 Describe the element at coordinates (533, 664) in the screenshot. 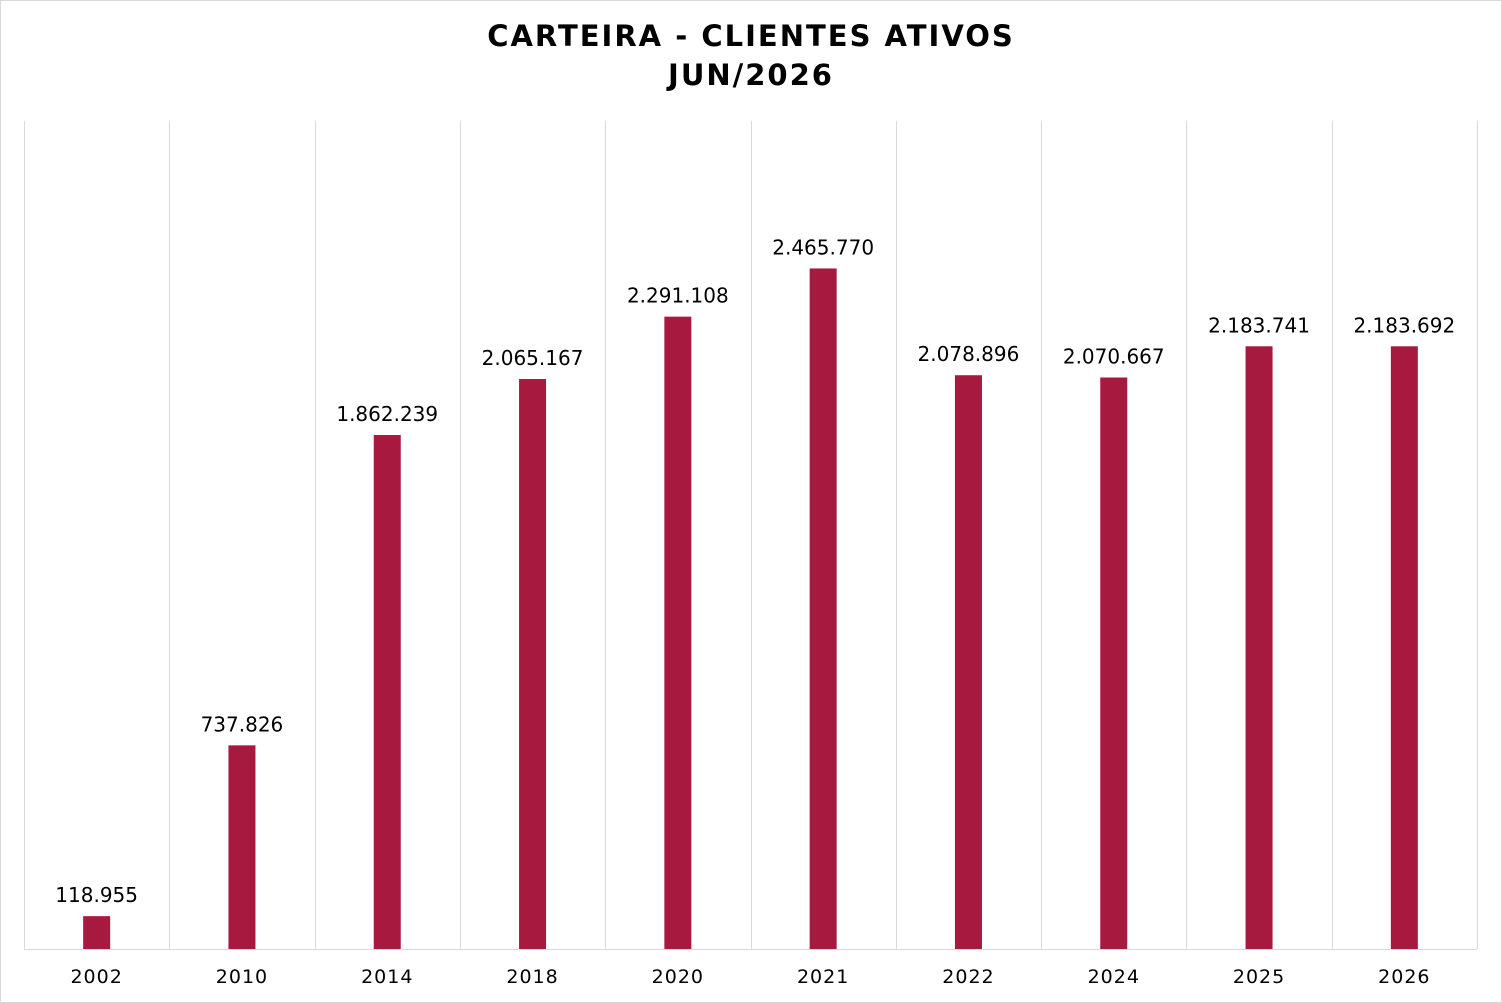

I see `bar-2018` at that location.